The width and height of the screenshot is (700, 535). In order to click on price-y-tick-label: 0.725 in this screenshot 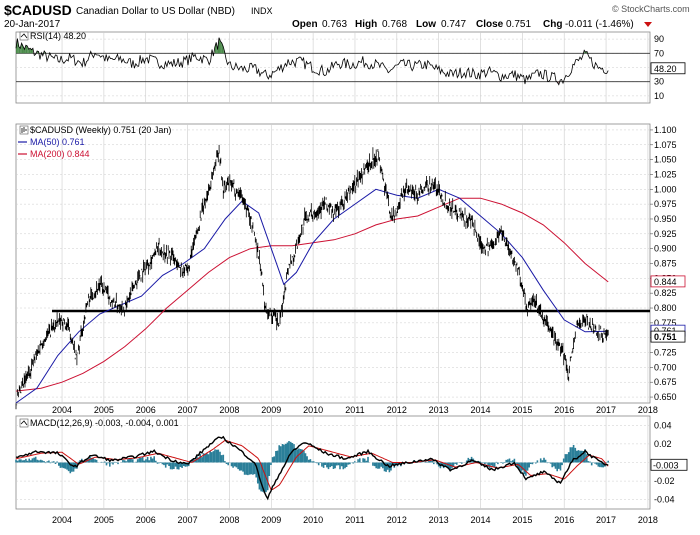, I will do `click(665, 353)`.